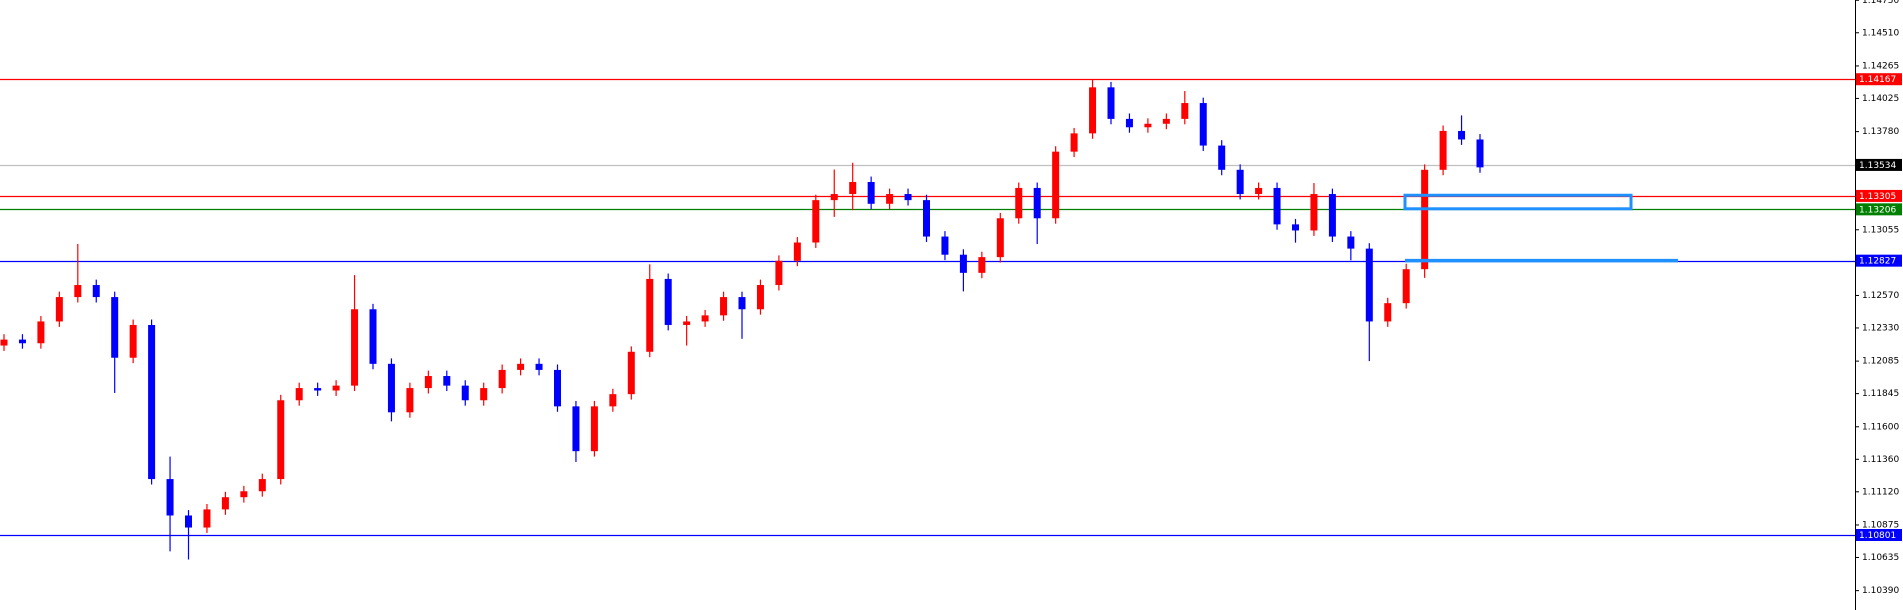 Image resolution: width=1903 pixels, height=610 pixels. Describe the element at coordinates (1880, 460) in the screenshot. I see `y-tick-label: 1.11360` at that location.